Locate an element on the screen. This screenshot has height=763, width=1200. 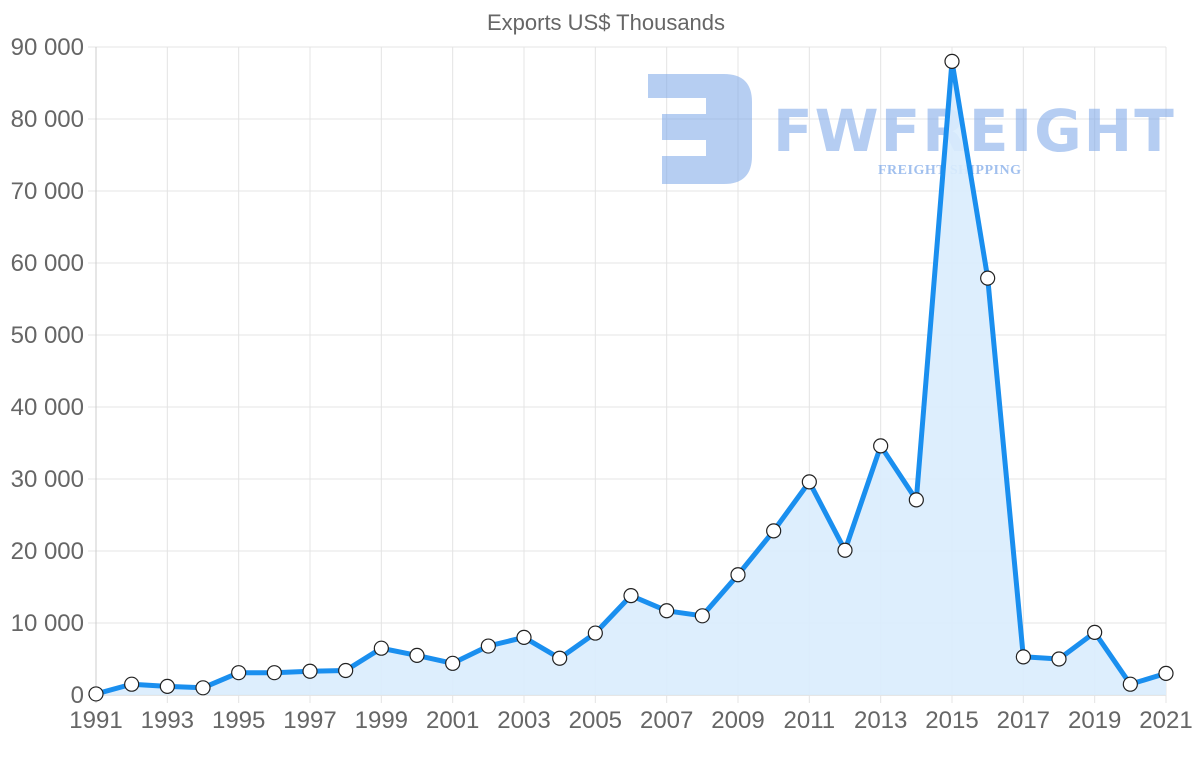
x-tick-label: 2019 is located at coordinates (1094, 720).